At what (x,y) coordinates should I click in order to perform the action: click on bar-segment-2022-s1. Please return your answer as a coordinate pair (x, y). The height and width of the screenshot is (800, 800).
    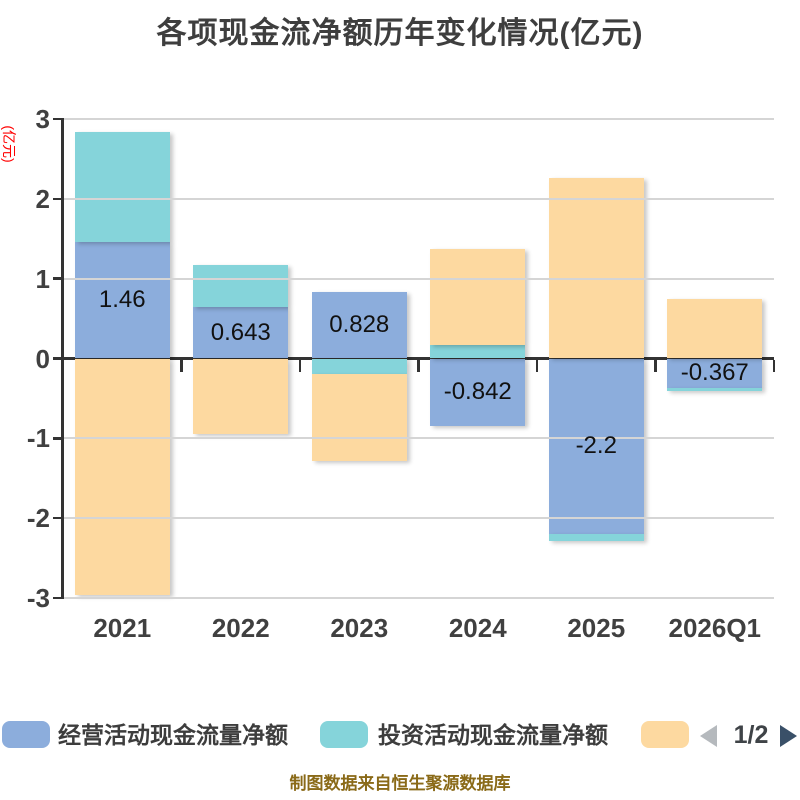
    Looking at the image, I should click on (241, 286).